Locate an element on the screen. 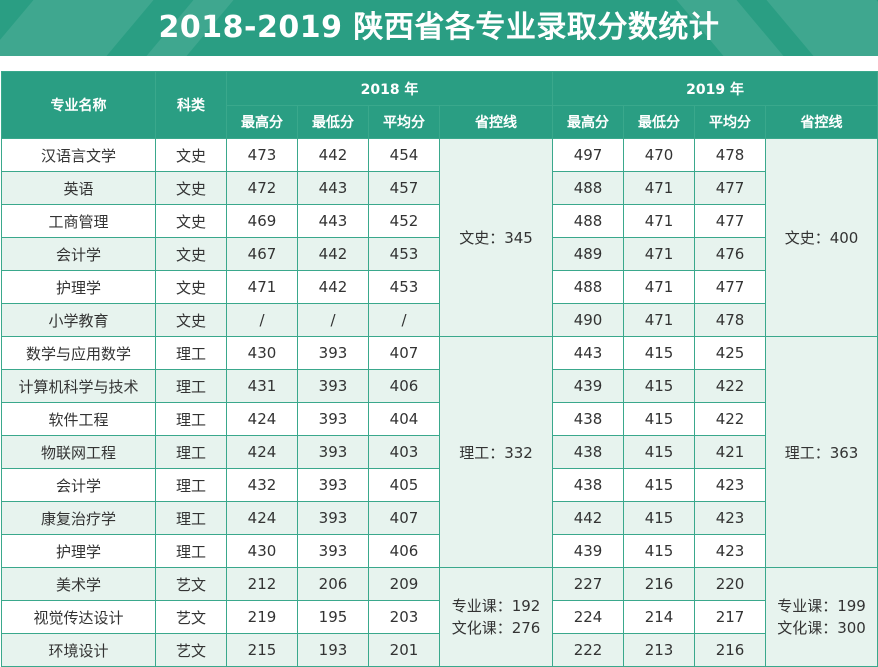 This screenshot has height=667, width=878. cell-2019-avg: 422 is located at coordinates (730, 386).